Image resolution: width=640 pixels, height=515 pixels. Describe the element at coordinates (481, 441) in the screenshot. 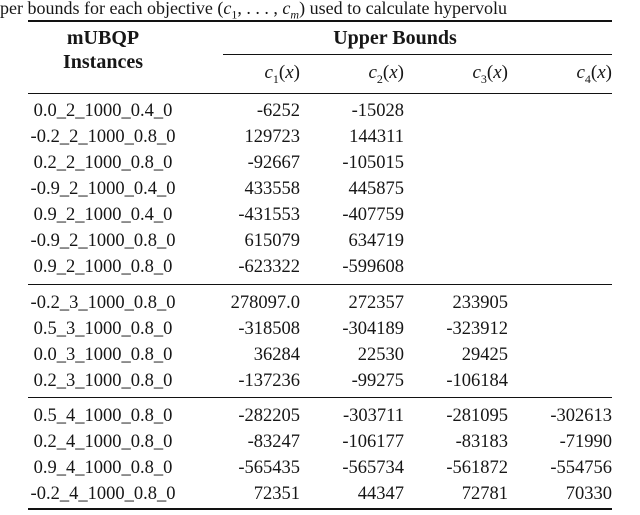

I see `objective-value: -83183` at that location.